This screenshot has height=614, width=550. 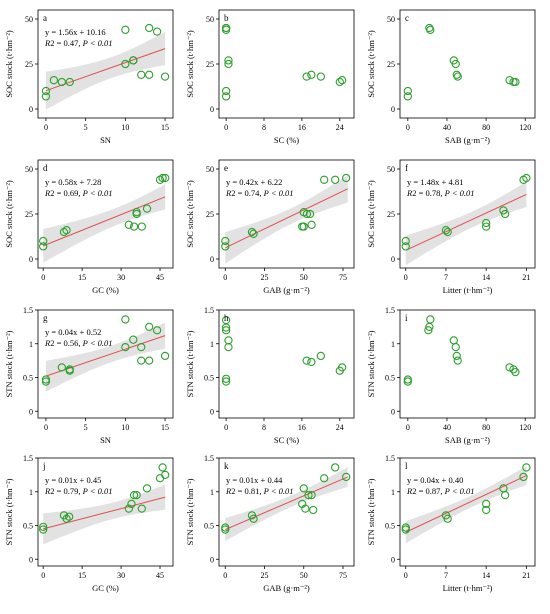 I want to click on x-tick-label: 50, so click(x=304, y=277).